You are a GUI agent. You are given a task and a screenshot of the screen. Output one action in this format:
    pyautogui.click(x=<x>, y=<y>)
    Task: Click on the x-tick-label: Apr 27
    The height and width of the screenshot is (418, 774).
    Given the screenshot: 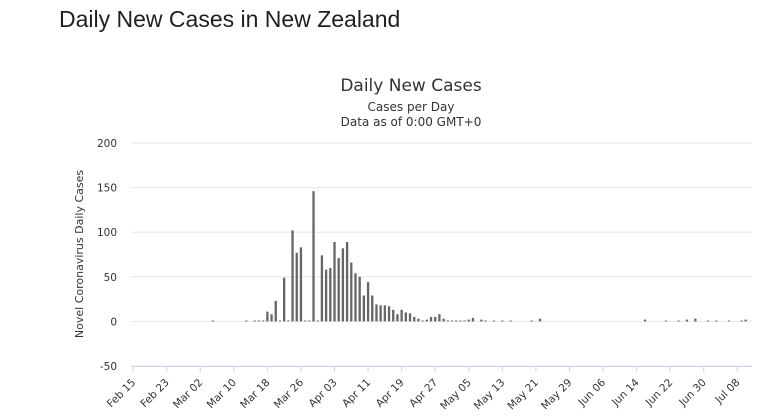 What is the action you would take?
    pyautogui.click(x=423, y=393)
    